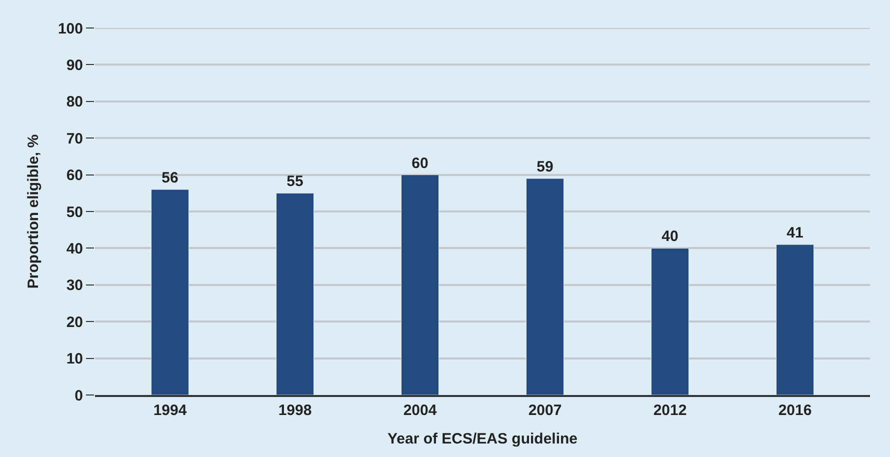  Describe the element at coordinates (420, 163) in the screenshot. I see `data-label: 60` at that location.